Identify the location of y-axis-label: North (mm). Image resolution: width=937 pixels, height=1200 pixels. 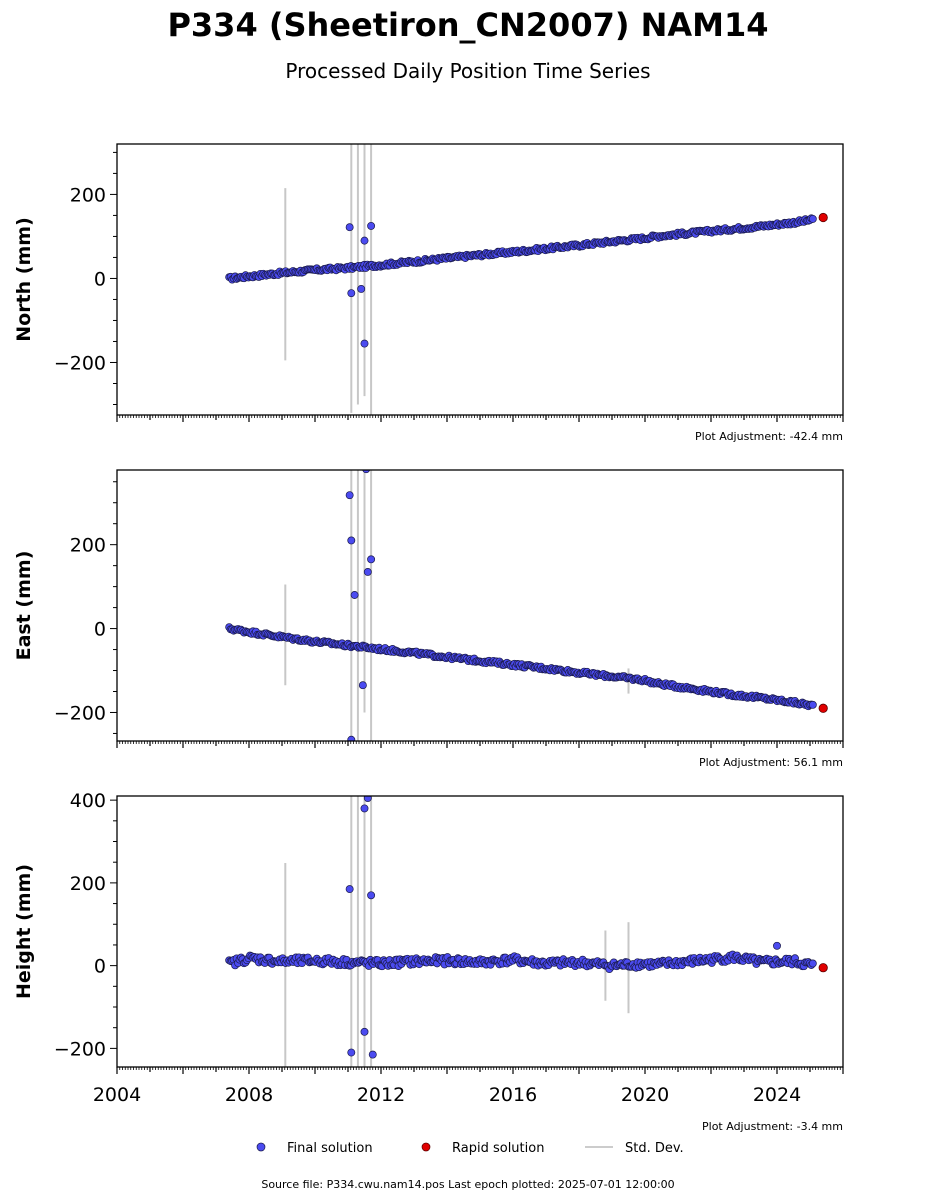
(24, 279).